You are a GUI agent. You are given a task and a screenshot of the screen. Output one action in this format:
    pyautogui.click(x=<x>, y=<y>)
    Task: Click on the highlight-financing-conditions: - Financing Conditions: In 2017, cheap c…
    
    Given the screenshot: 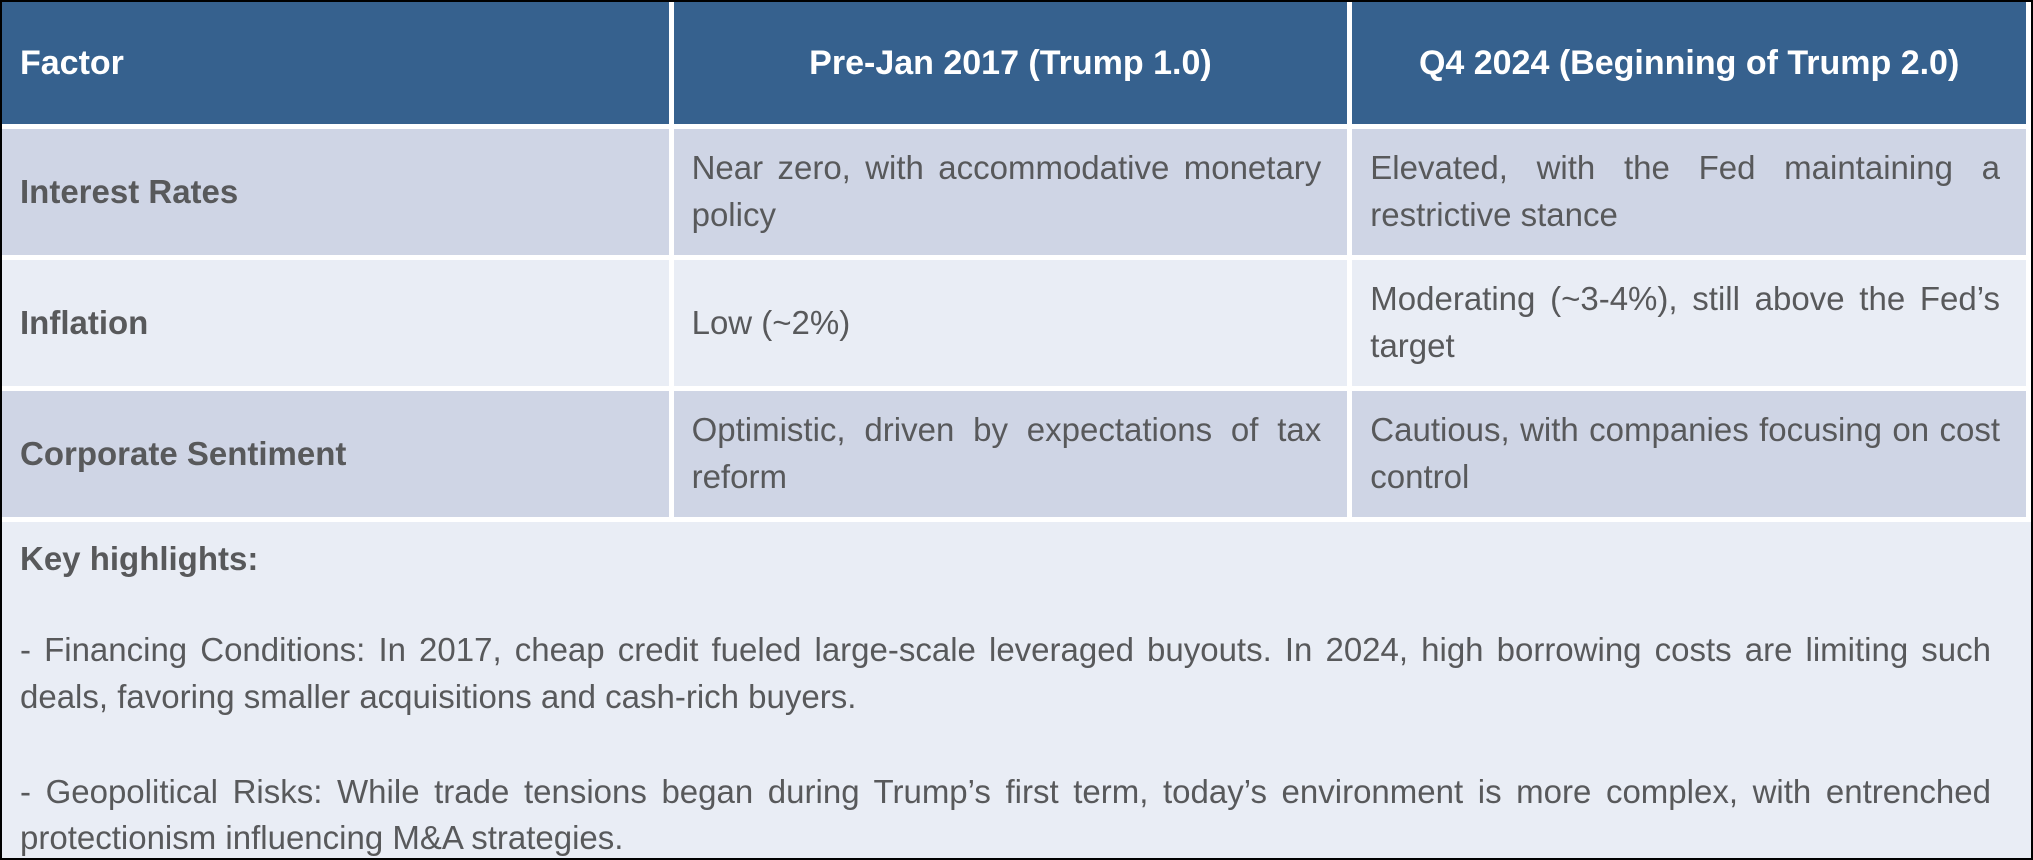 What is the action you would take?
    pyautogui.click(x=1005, y=672)
    